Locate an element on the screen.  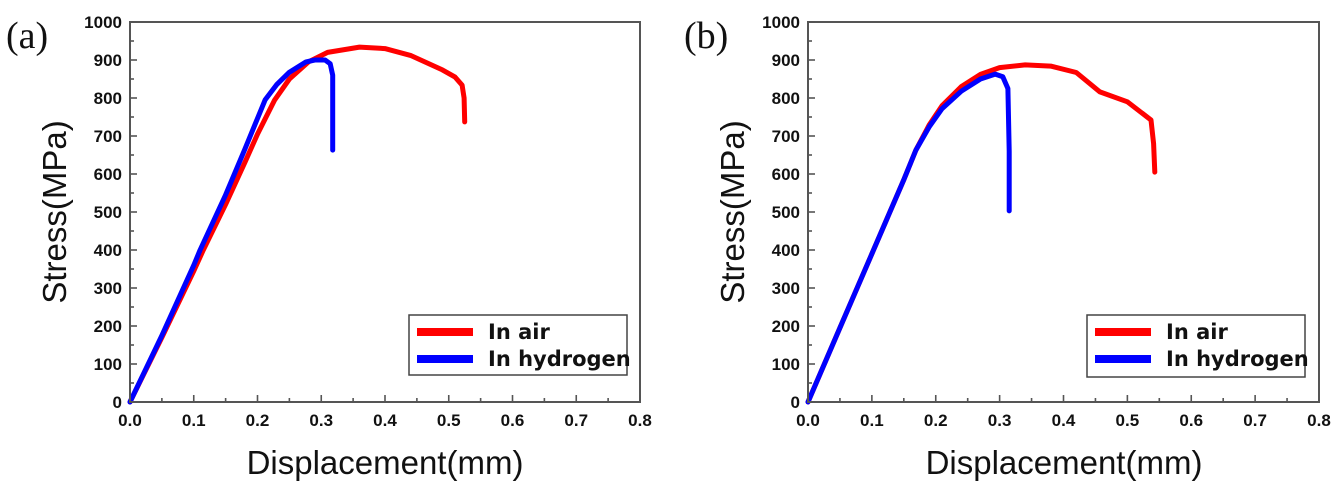
panel-a-legend: In air In hydrogen is located at coordinates (519, 345).